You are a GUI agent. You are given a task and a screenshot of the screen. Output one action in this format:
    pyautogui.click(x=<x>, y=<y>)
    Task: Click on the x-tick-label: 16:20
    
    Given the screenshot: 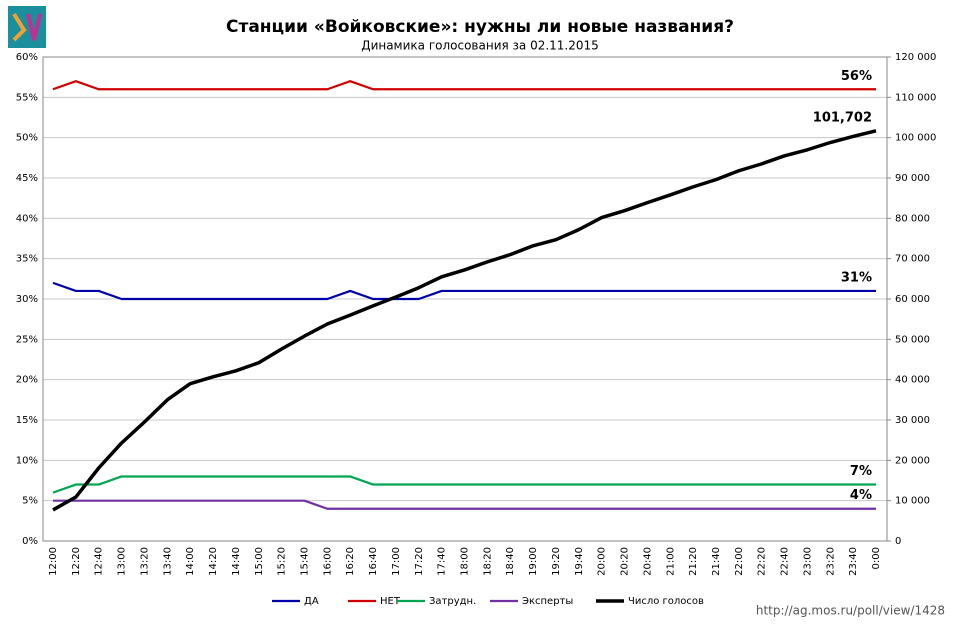 What is the action you would take?
    pyautogui.click(x=350, y=561)
    